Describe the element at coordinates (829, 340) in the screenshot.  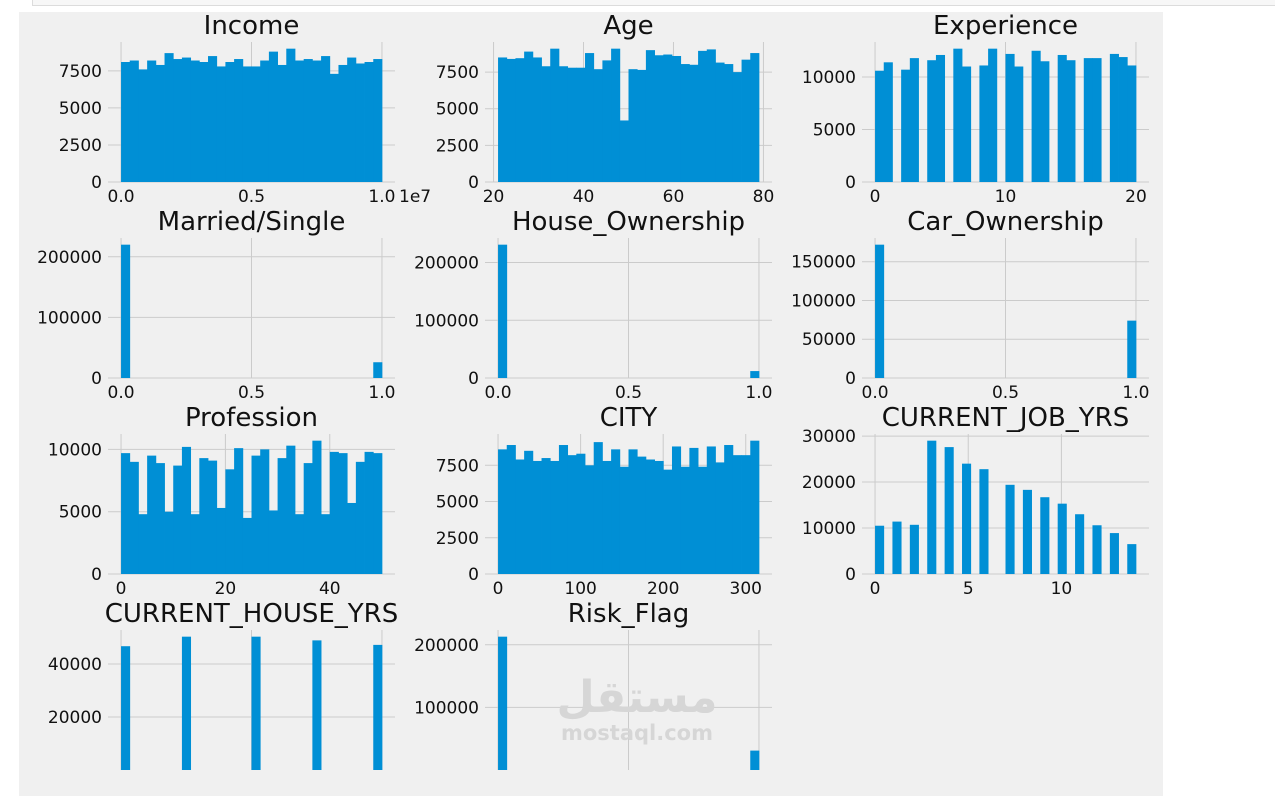
I see `y-tick-label: 50000` at that location.